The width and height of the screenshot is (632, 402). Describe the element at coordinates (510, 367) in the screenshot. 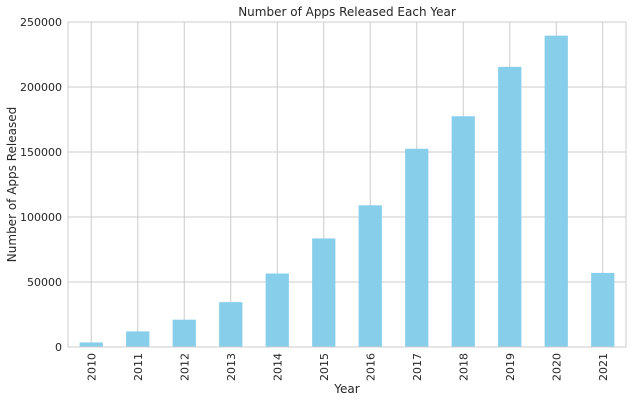

I see `x-tick-label: 2019` at that location.